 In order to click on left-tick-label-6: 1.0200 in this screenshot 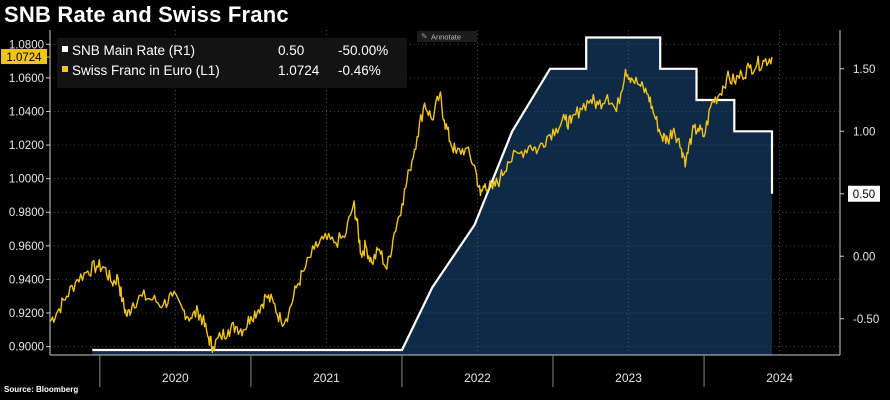, I will do `click(26, 146)`.